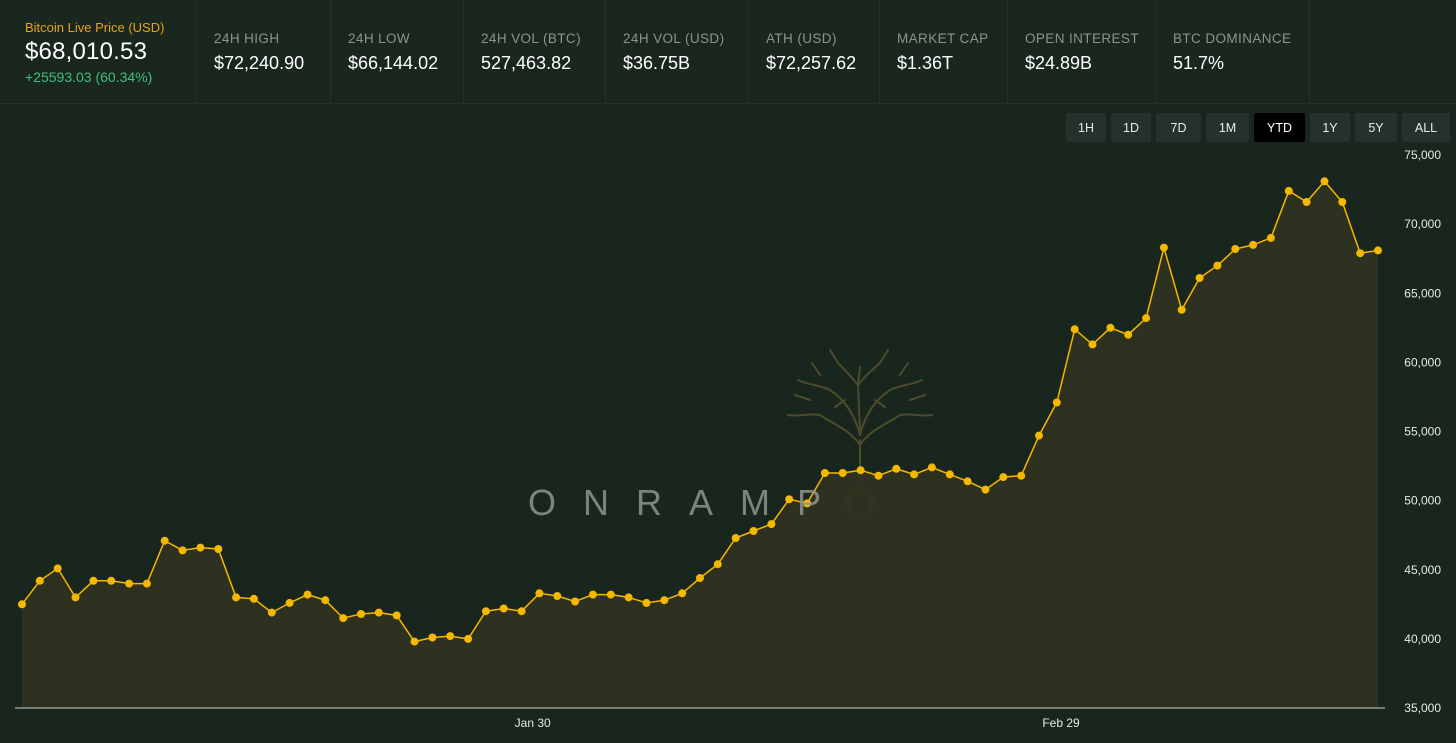  I want to click on stat-btc-dominance: BTC DOMINANCE 51.7%, so click(1233, 51).